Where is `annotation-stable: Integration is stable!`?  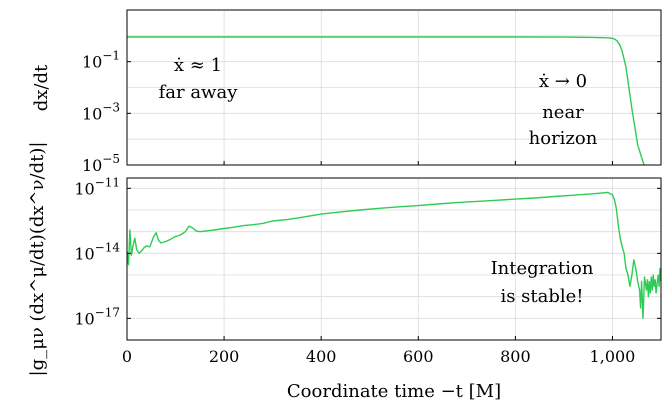
annotation-stable: Integration is stable! is located at coordinates (542, 282).